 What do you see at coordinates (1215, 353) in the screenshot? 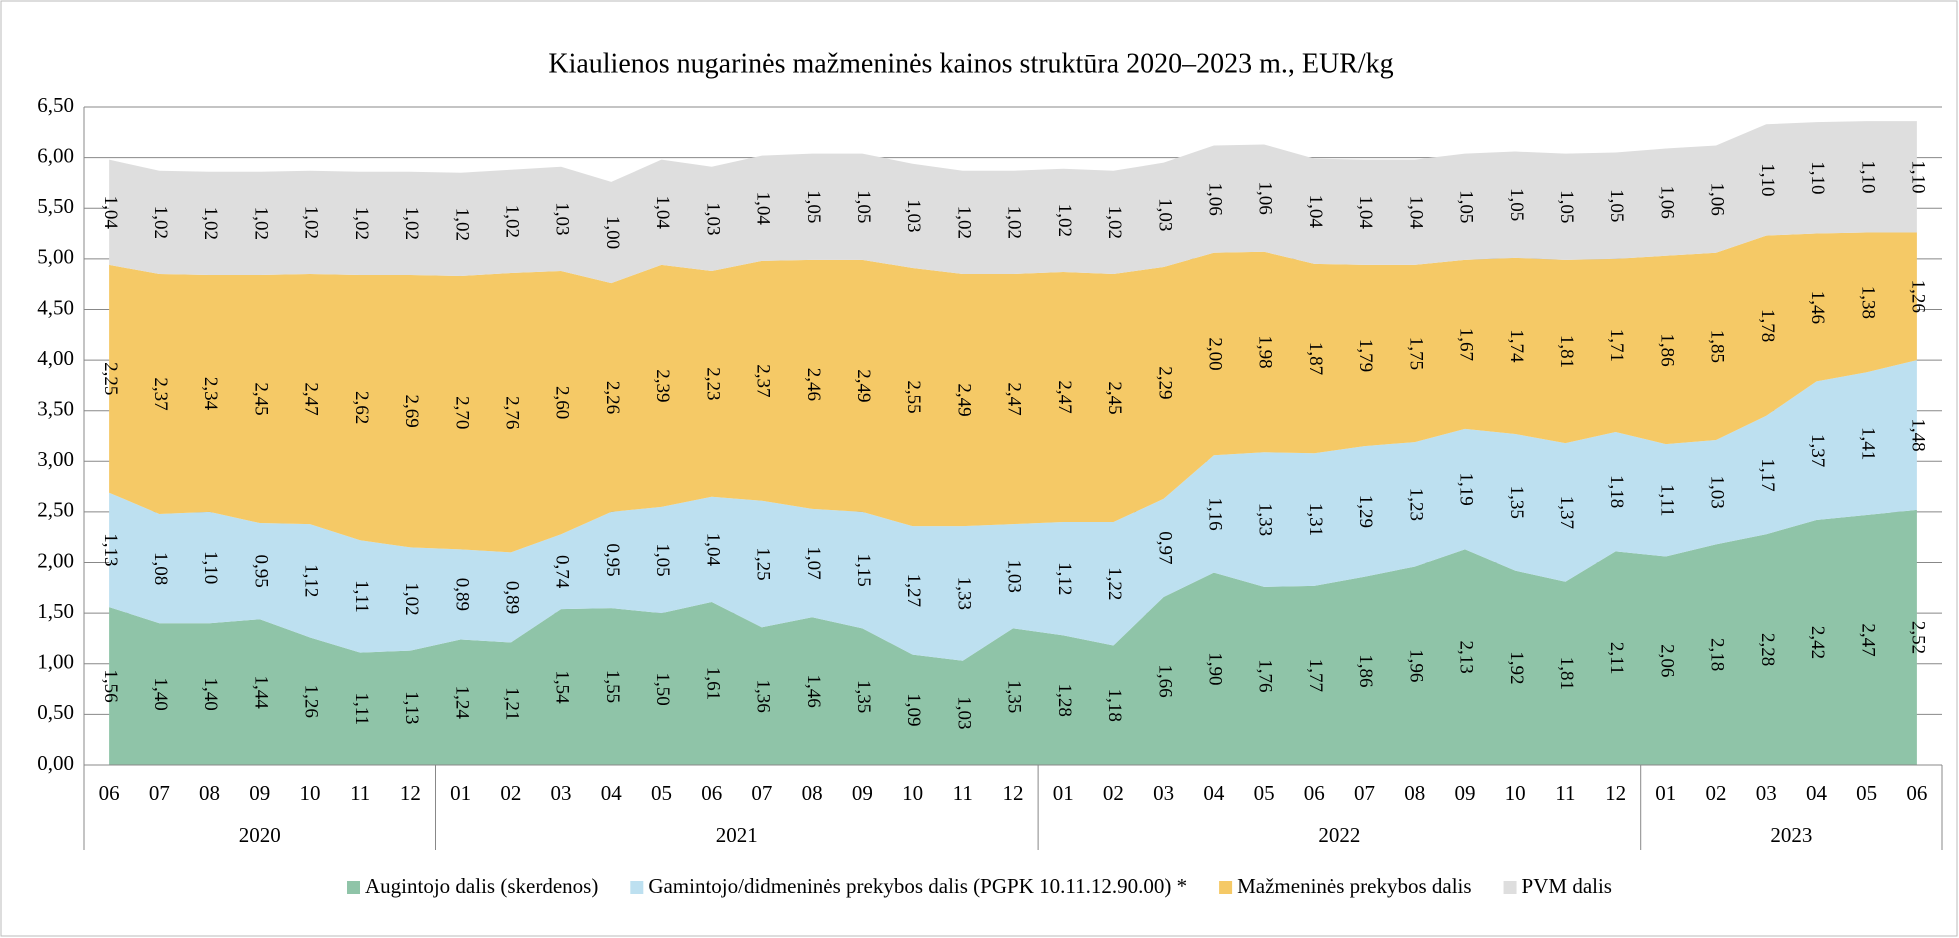
I see `data-label: 2,00` at bounding box center [1215, 353].